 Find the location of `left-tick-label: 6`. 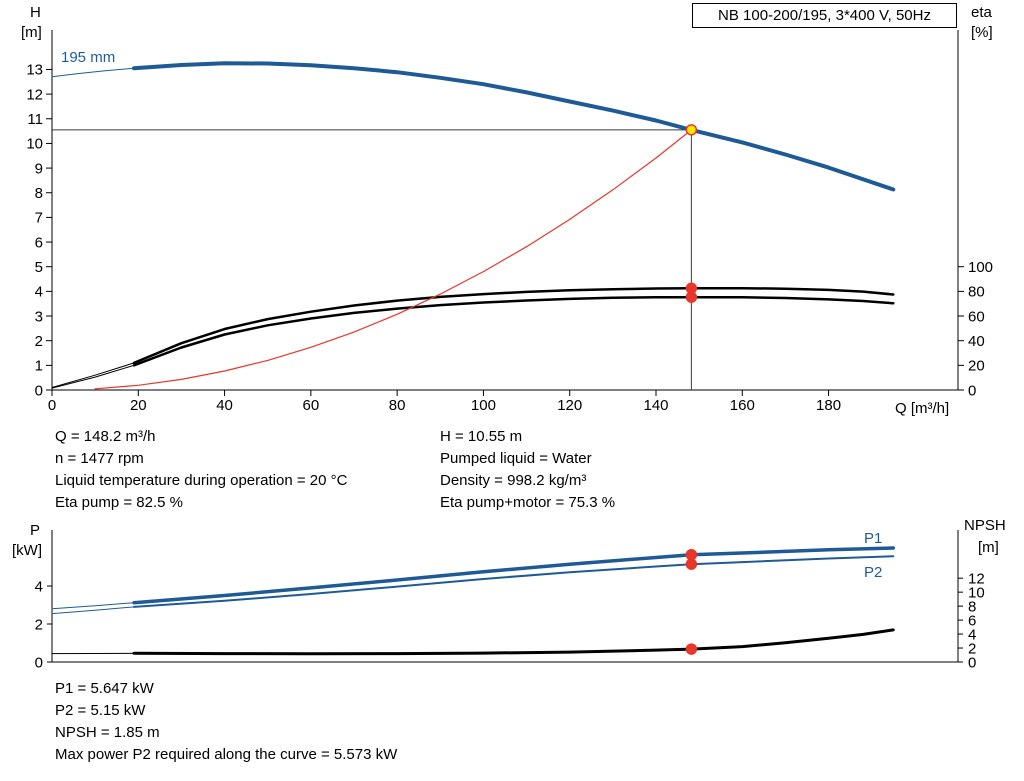

left-tick-label: 6 is located at coordinates (39, 242).